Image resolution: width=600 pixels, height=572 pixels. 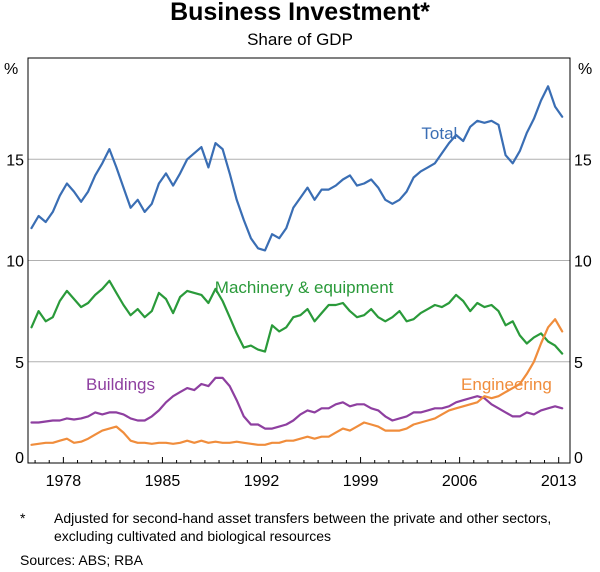 What do you see at coordinates (11, 69) in the screenshot?
I see `y-unit-left: %` at bounding box center [11, 69].